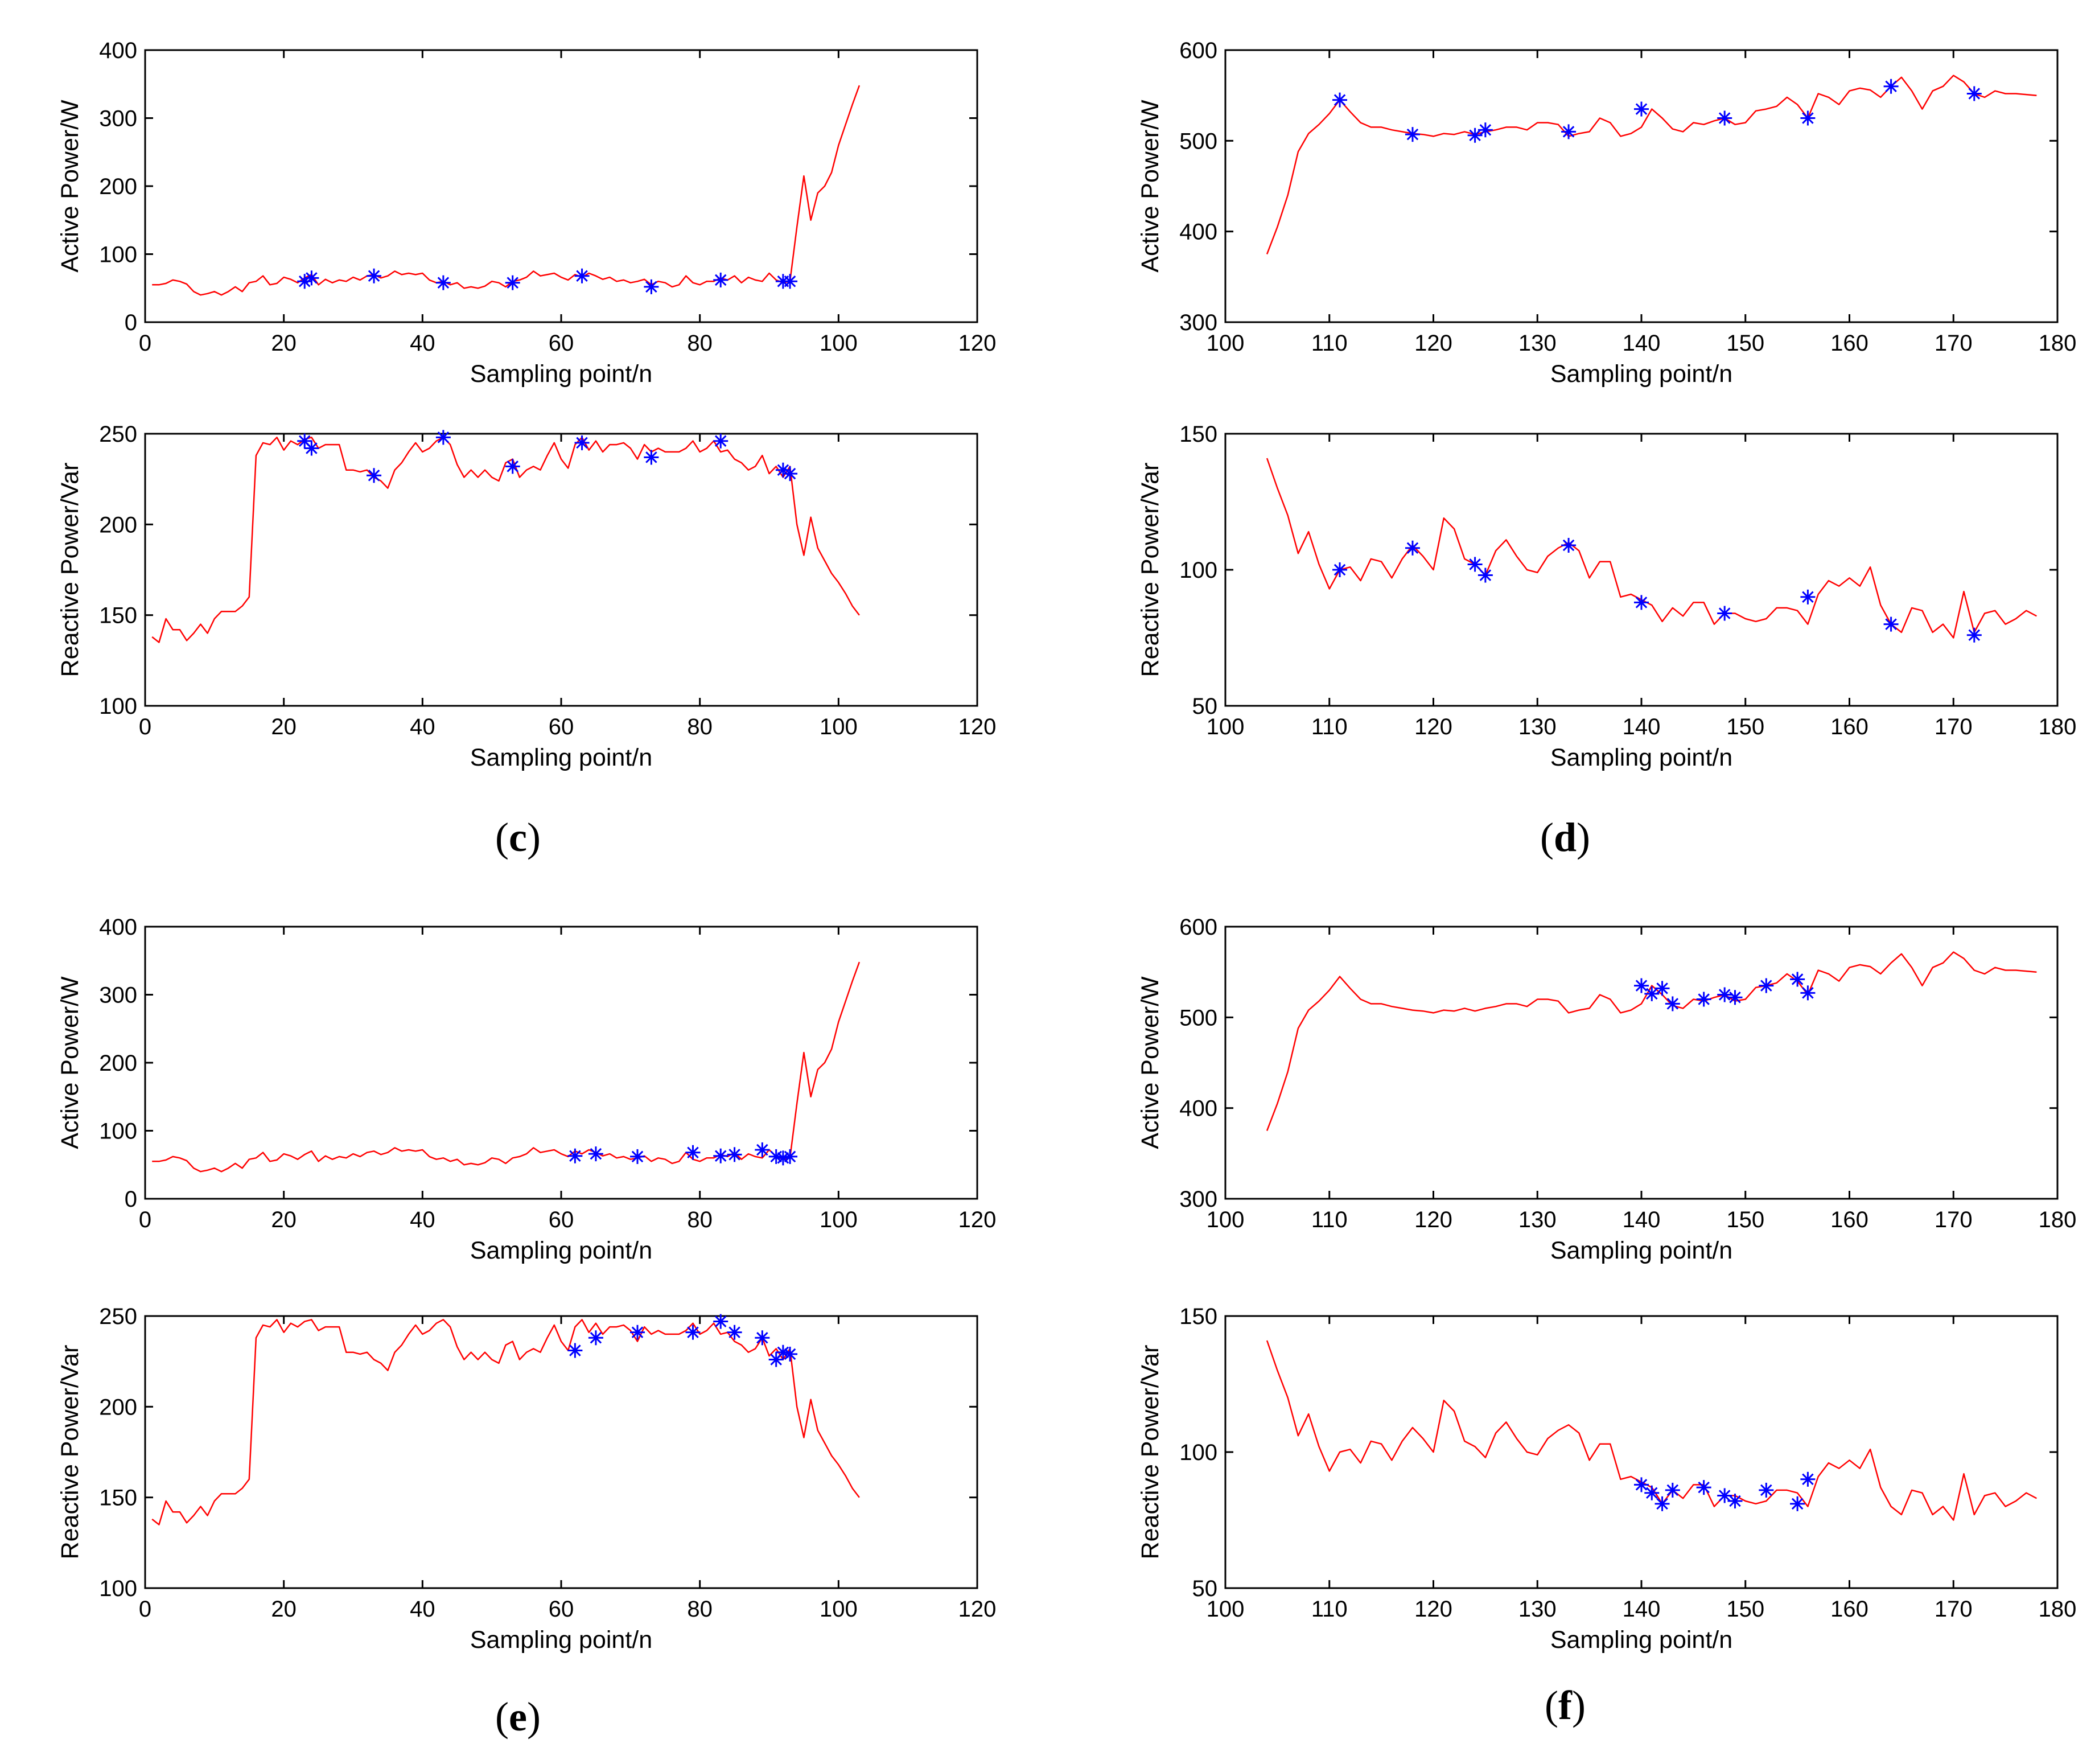 The width and height of the screenshot is (2099, 1764). What do you see at coordinates (700, 726) in the screenshot?
I see `chart-c-bottom-x-tick-label: 80` at bounding box center [700, 726].